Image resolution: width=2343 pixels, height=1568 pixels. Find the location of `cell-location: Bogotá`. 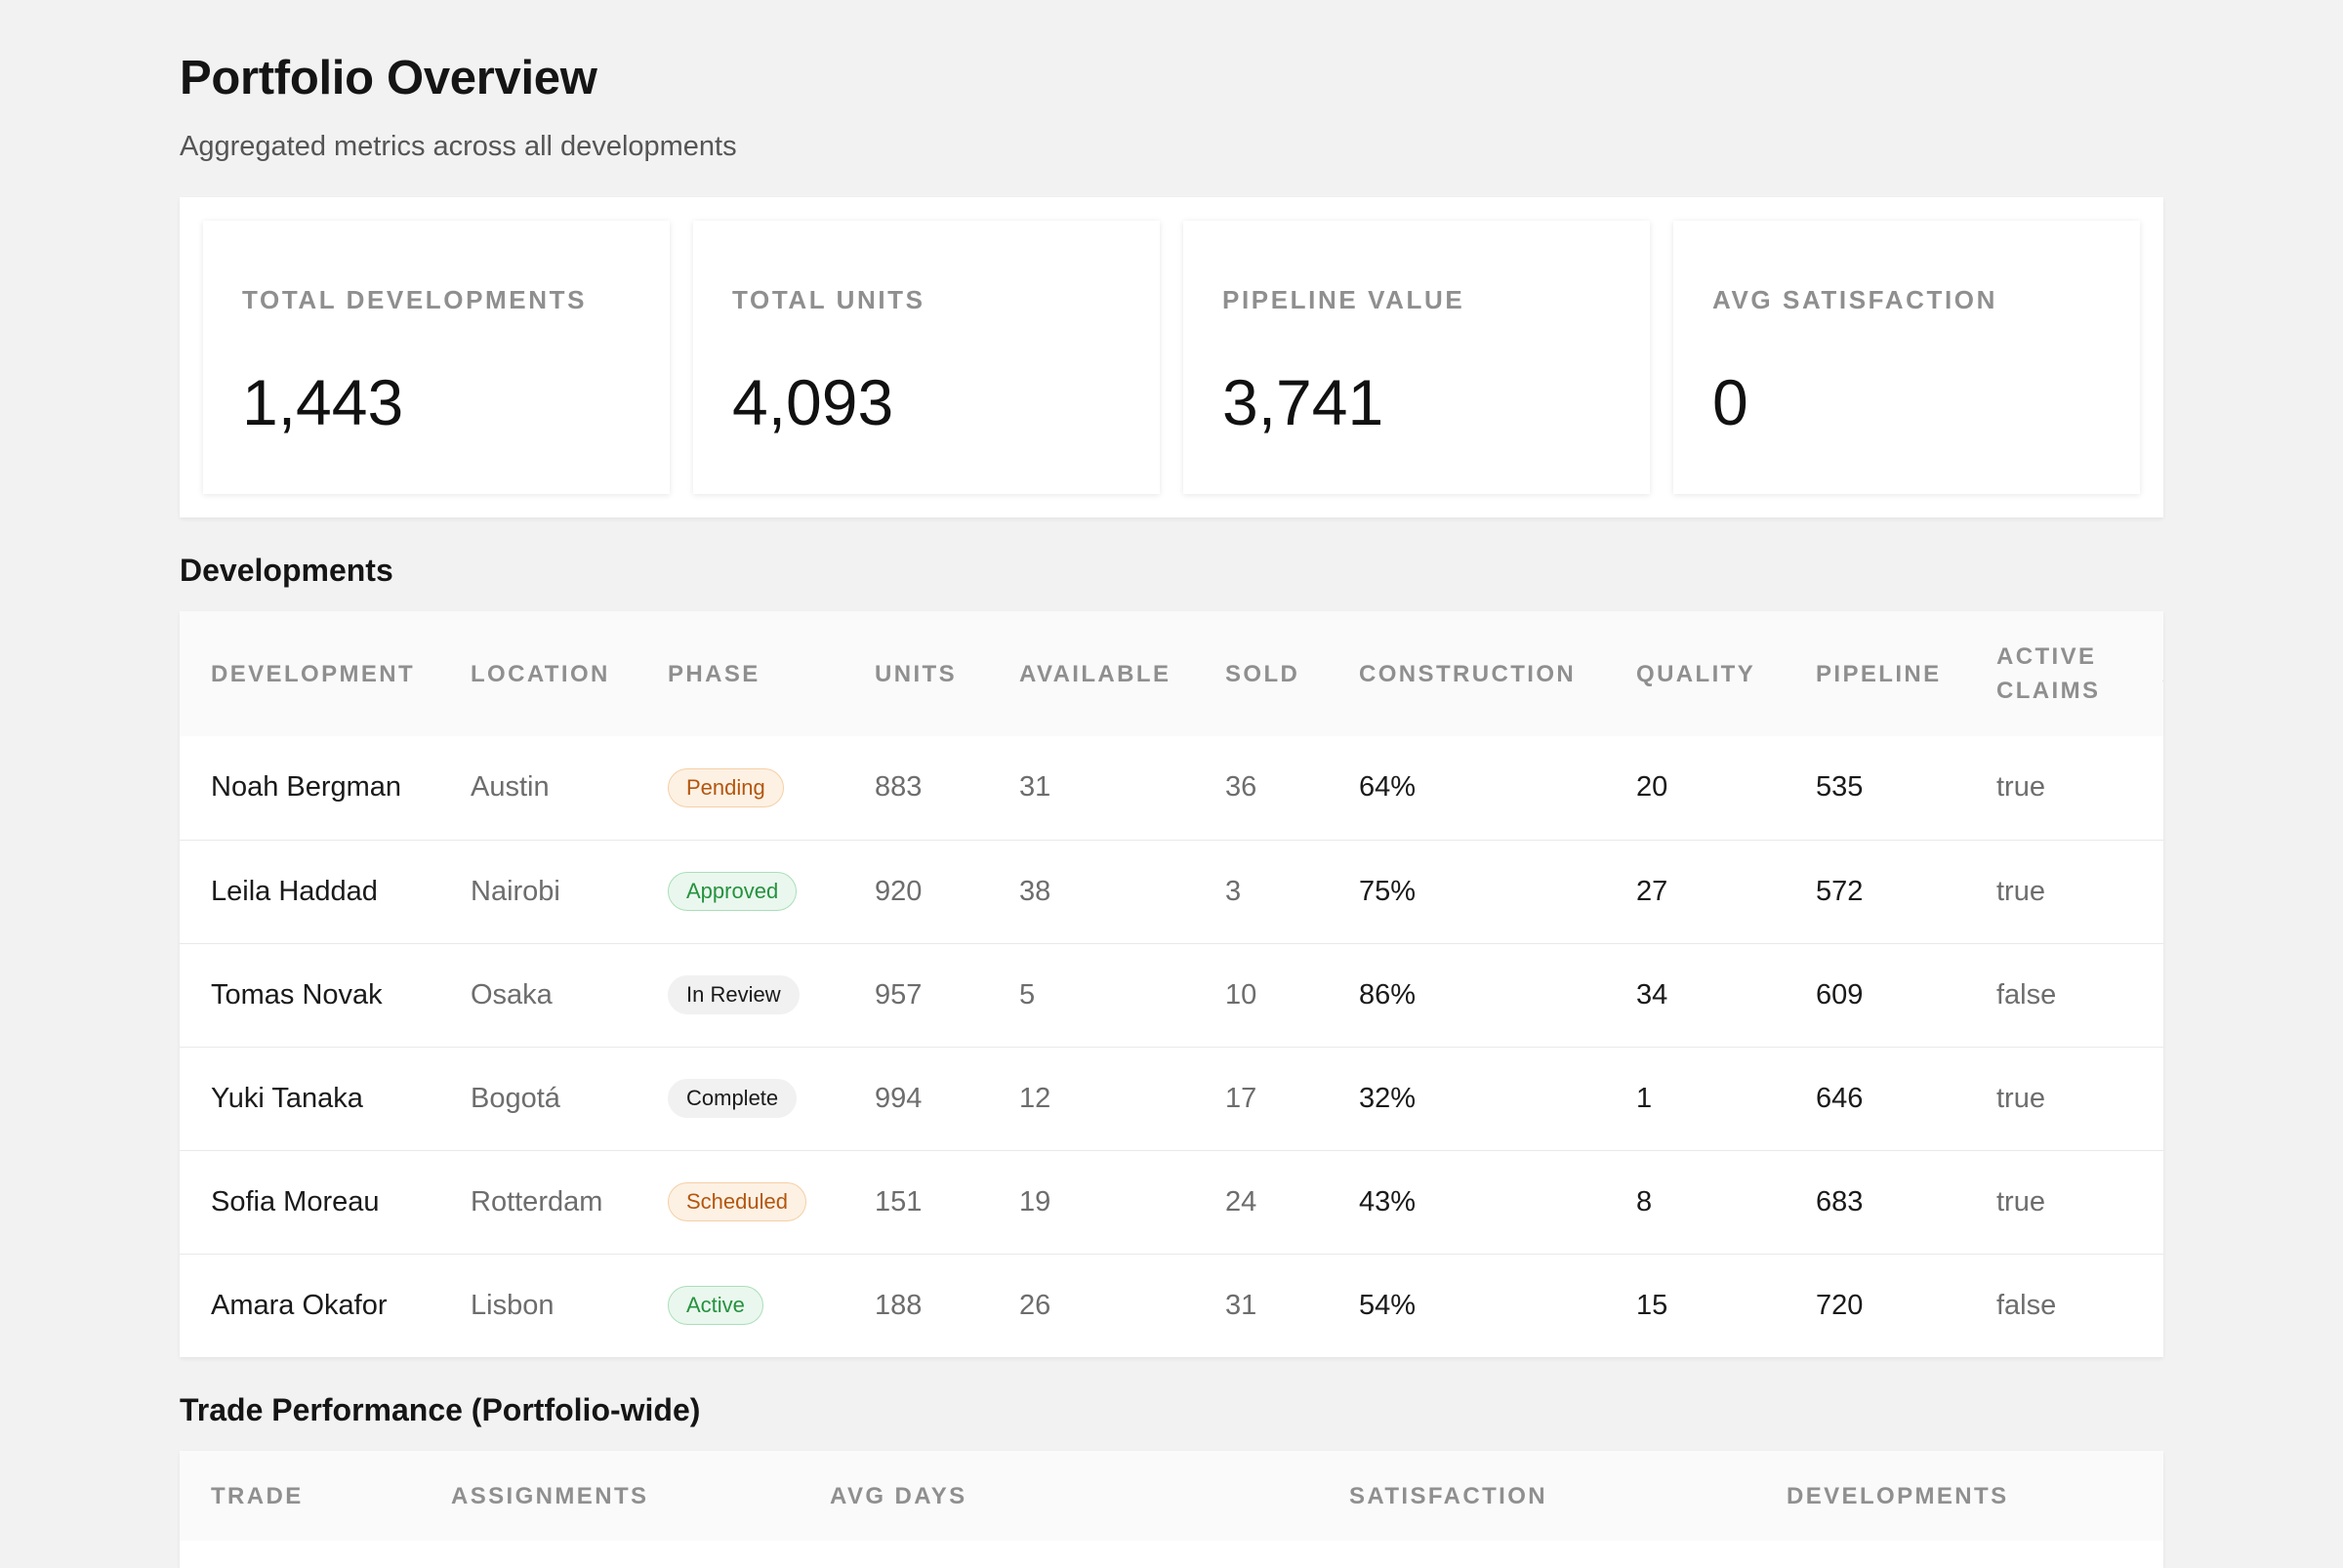

cell-location: Bogotá is located at coordinates (538, 1098).